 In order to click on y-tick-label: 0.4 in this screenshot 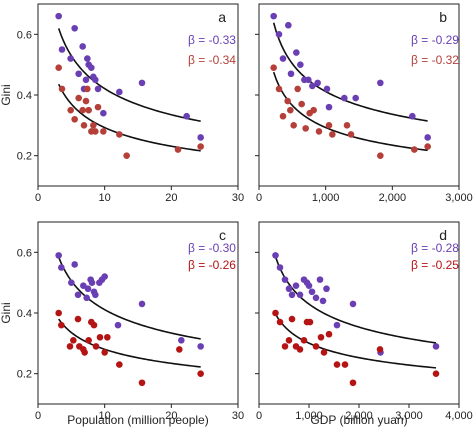, I will do `click(24, 314)`.